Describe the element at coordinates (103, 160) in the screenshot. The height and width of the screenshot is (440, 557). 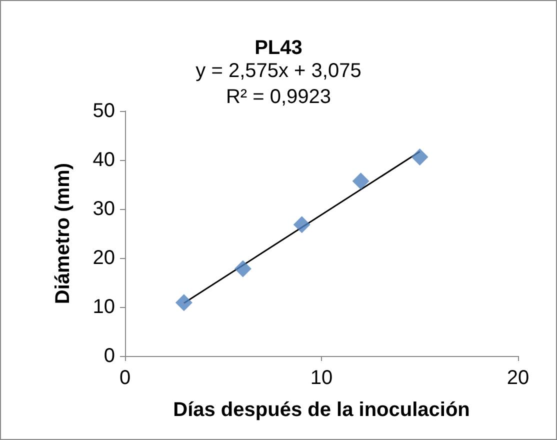
I see `y-tick-label: 40` at that location.